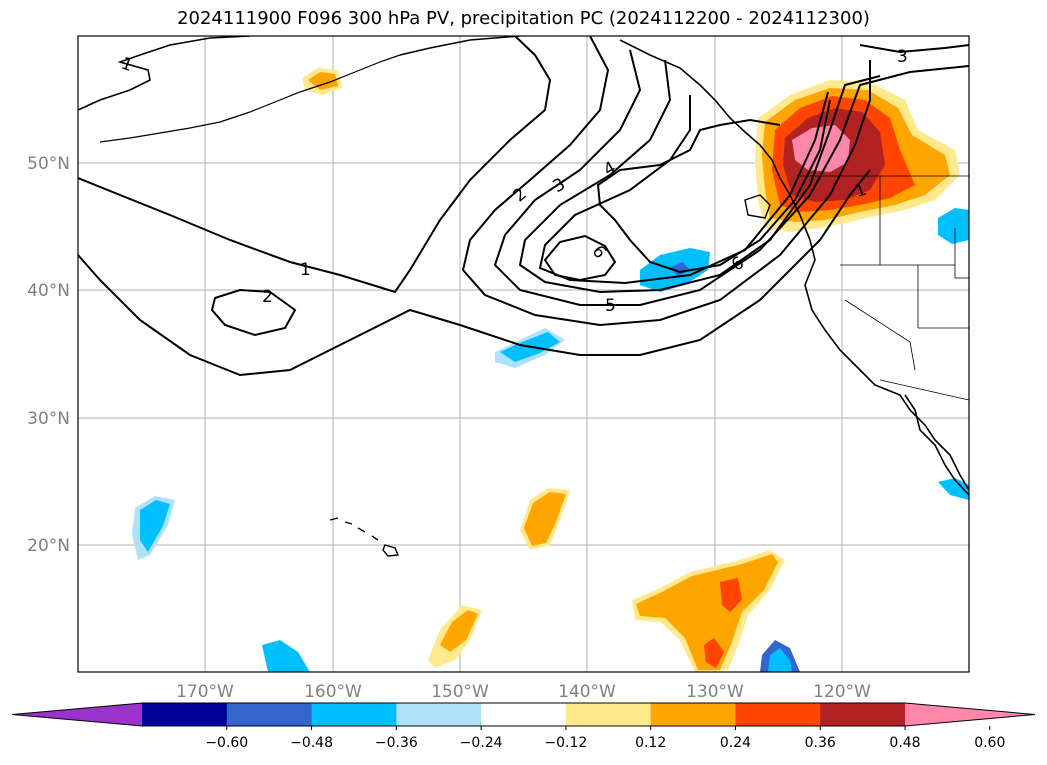  Describe the element at coordinates (545, 519) in the screenshot. I see `precip-positive-subtropical-inner` at that location.